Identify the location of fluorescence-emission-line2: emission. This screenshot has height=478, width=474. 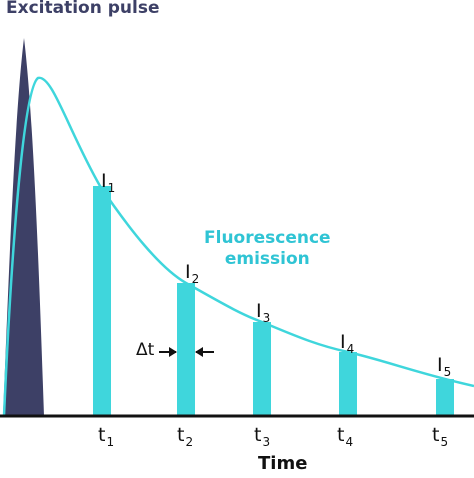
(267, 259).